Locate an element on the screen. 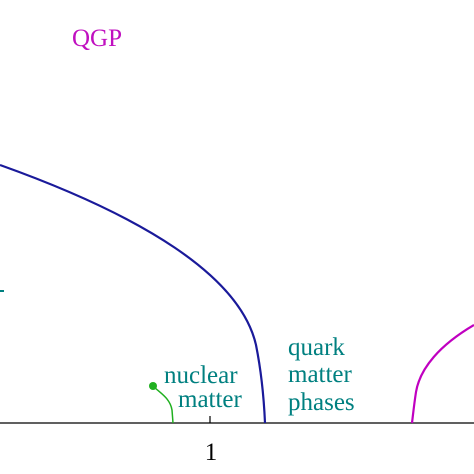  quark-label: matter is located at coordinates (320, 374).